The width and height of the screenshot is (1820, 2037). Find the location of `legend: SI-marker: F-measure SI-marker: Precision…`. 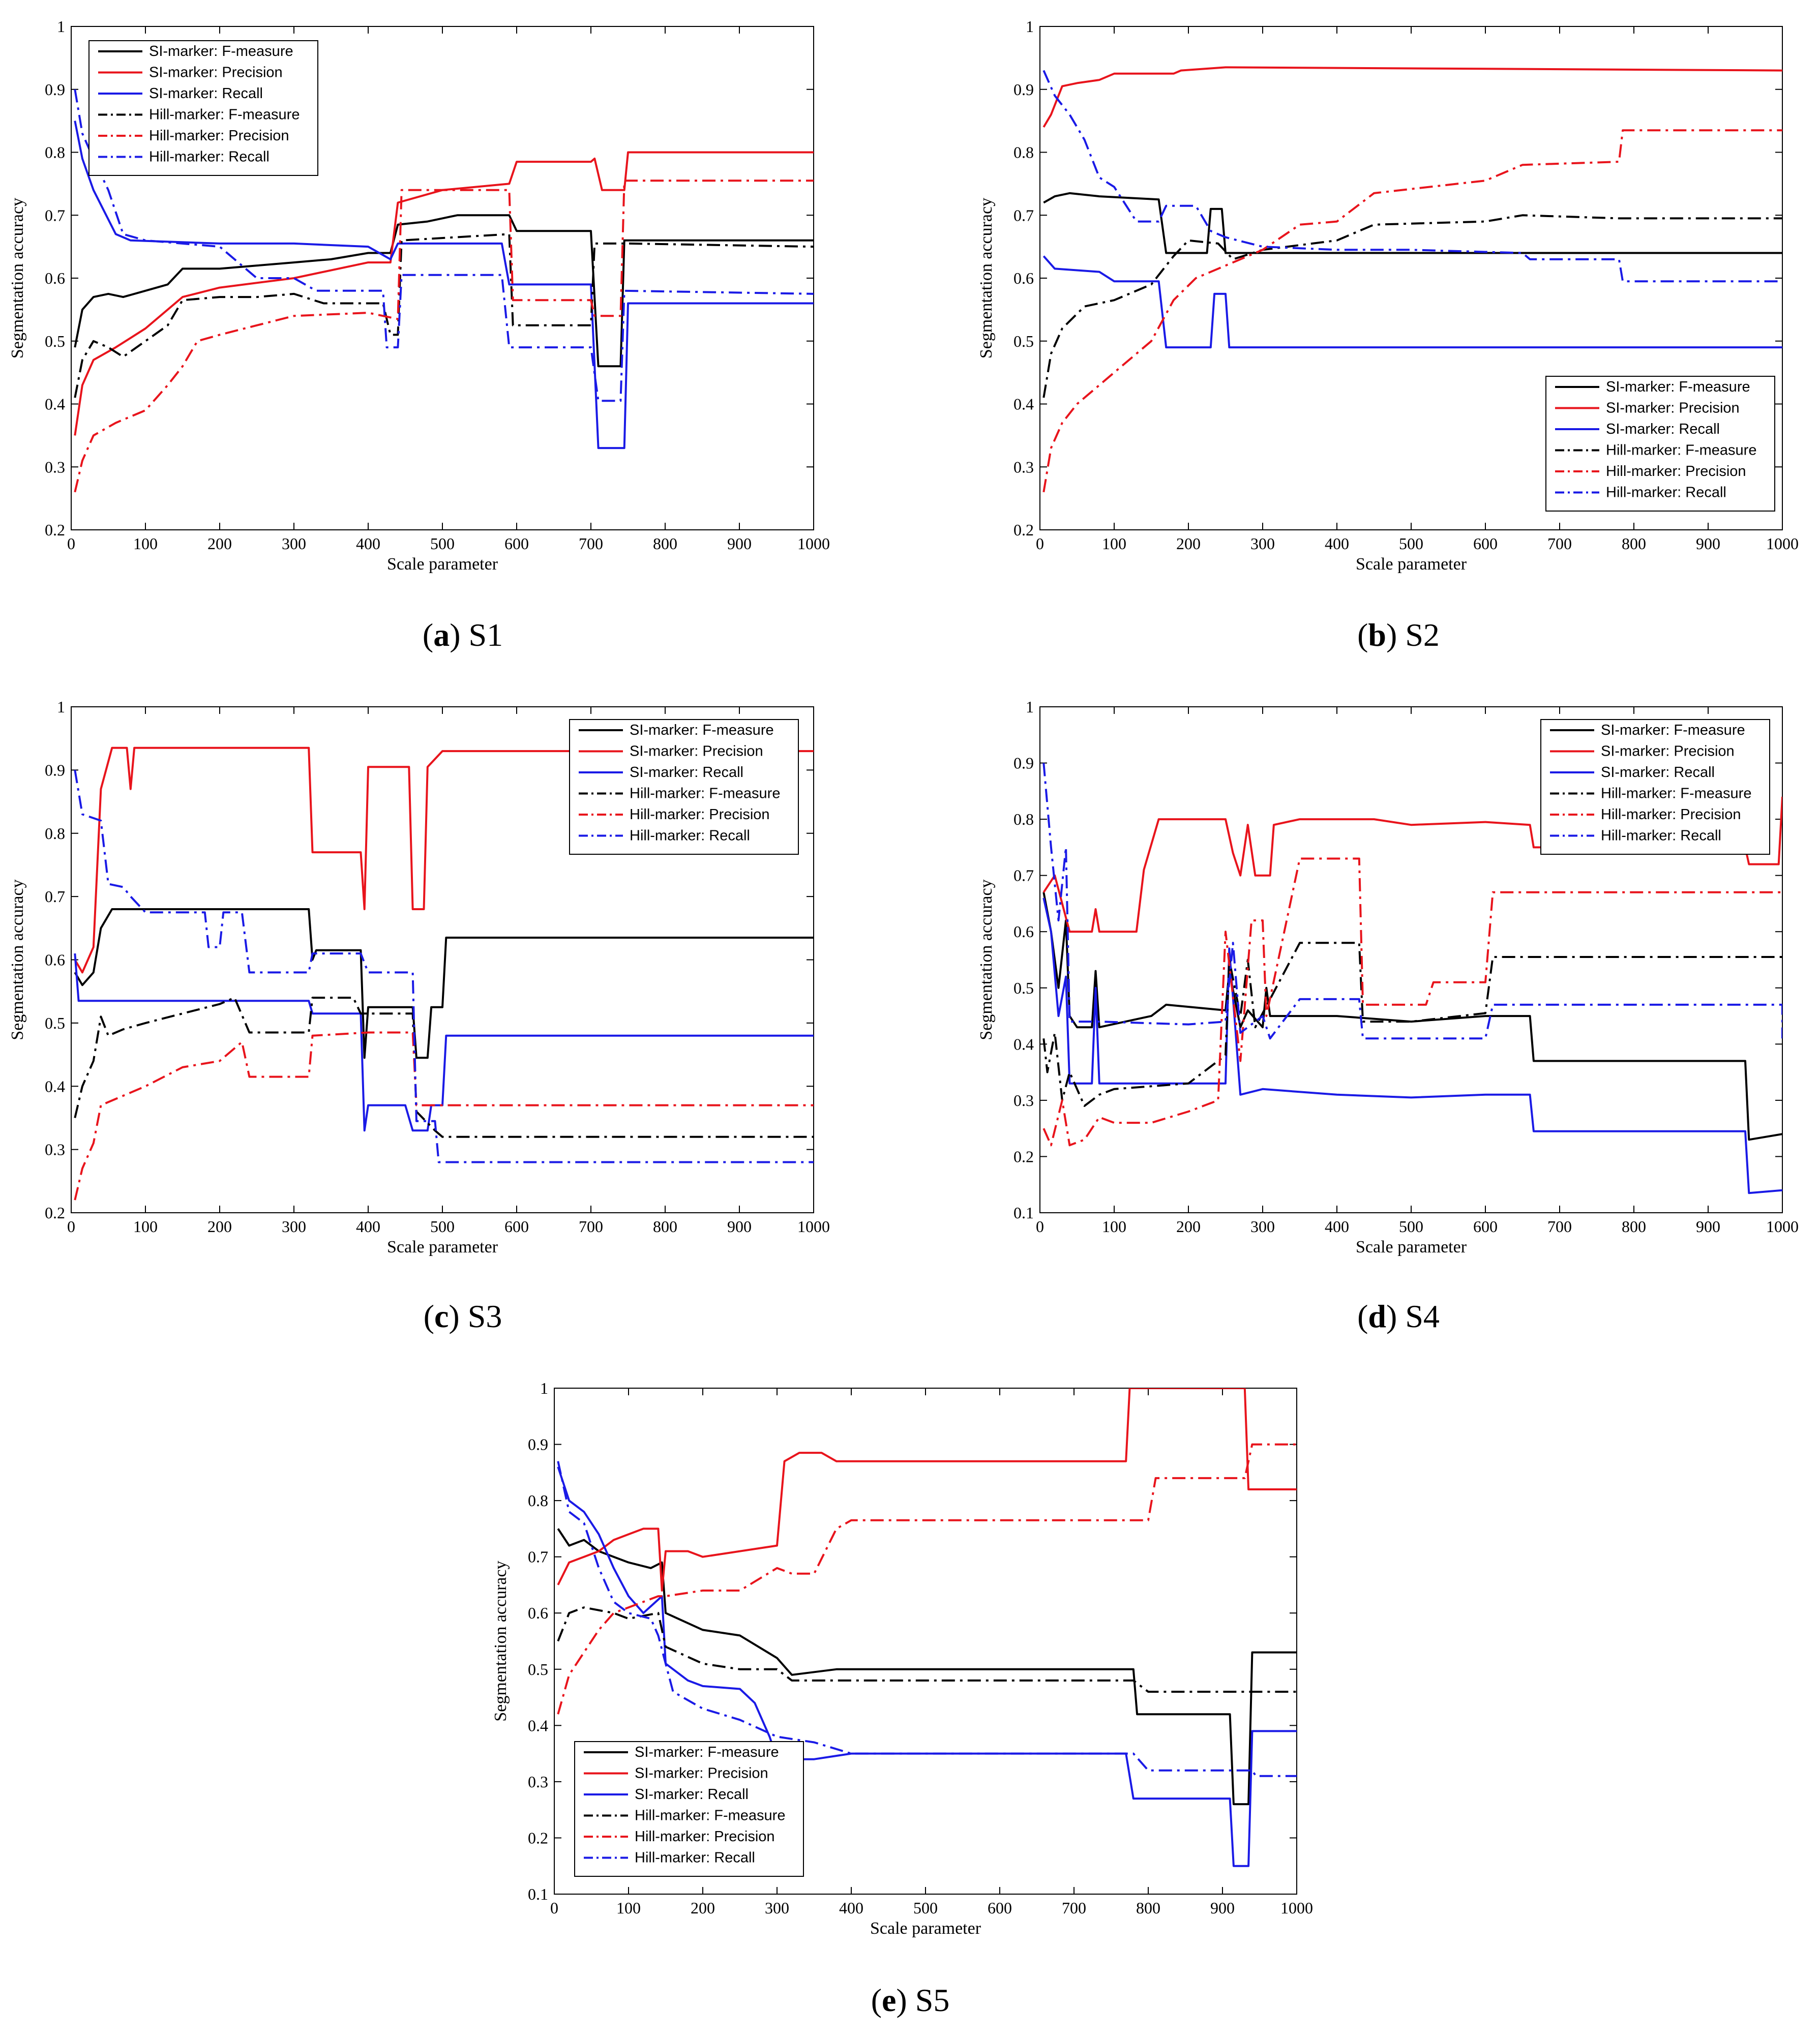

legend: SI-marker: F-measure SI-marker: Precision… is located at coordinates (203, 108).